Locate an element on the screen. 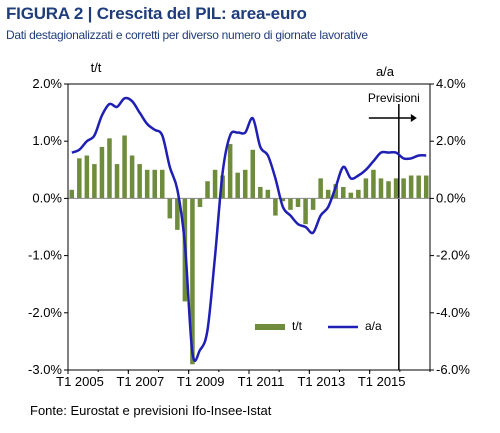 The height and width of the screenshot is (433, 500). left-tick-label: 2.0% is located at coordinates (47, 83).